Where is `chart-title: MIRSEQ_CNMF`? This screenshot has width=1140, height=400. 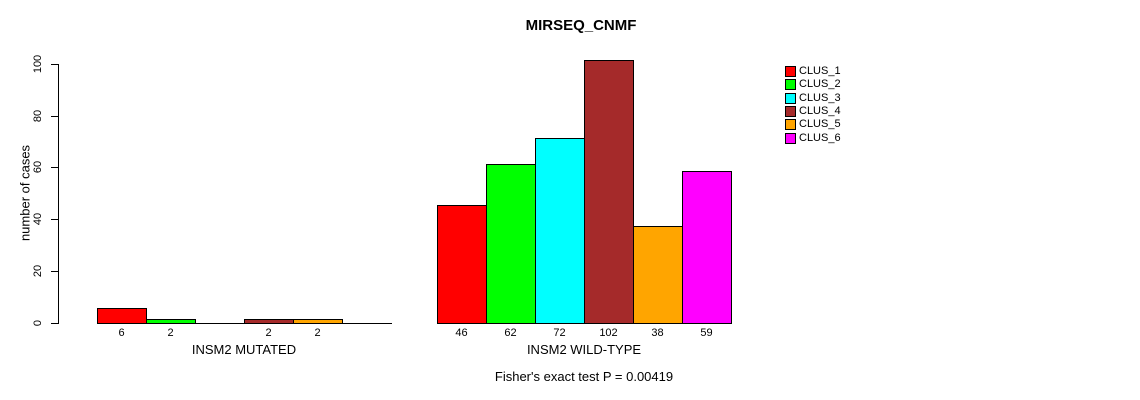
chart-title: MIRSEQ_CNMF is located at coordinates (581, 25).